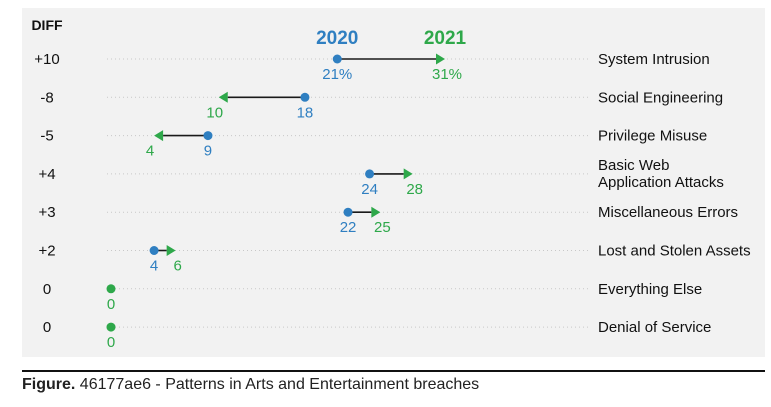 The height and width of the screenshot is (407, 771). I want to click on label-2020: 24, so click(369, 189).